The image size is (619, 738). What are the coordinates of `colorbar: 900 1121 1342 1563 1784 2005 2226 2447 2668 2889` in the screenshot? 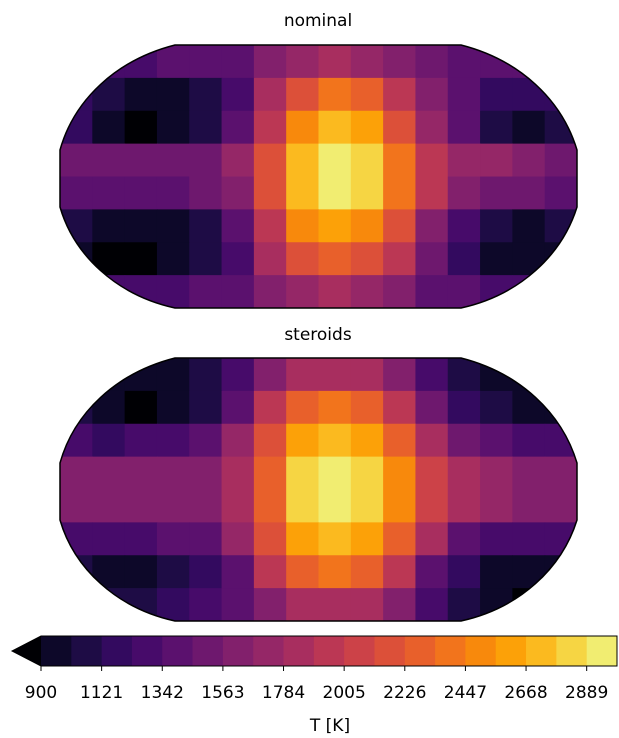 It's located at (314, 669).